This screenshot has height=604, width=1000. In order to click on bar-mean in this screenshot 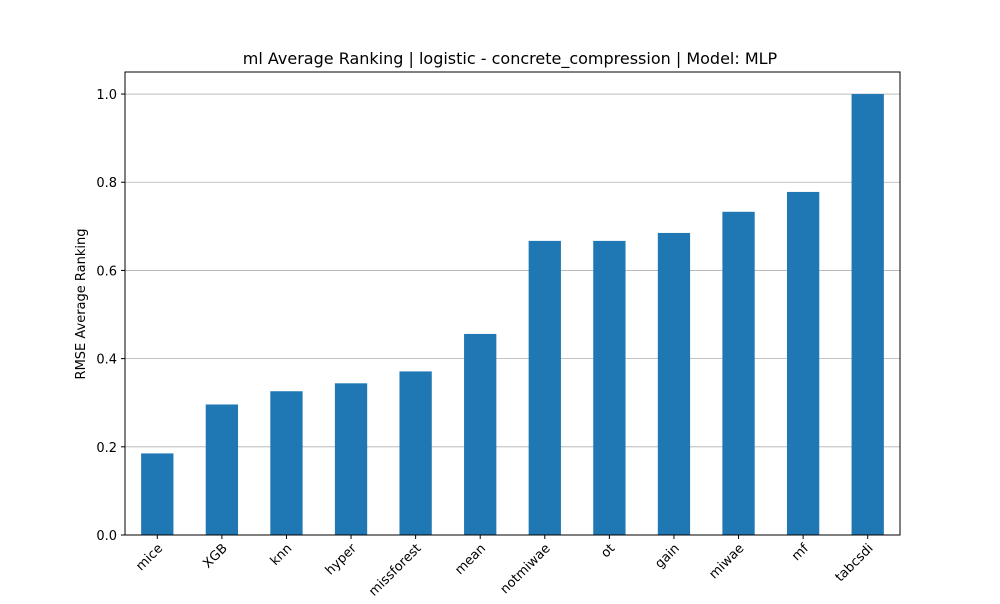, I will do `click(480, 434)`.